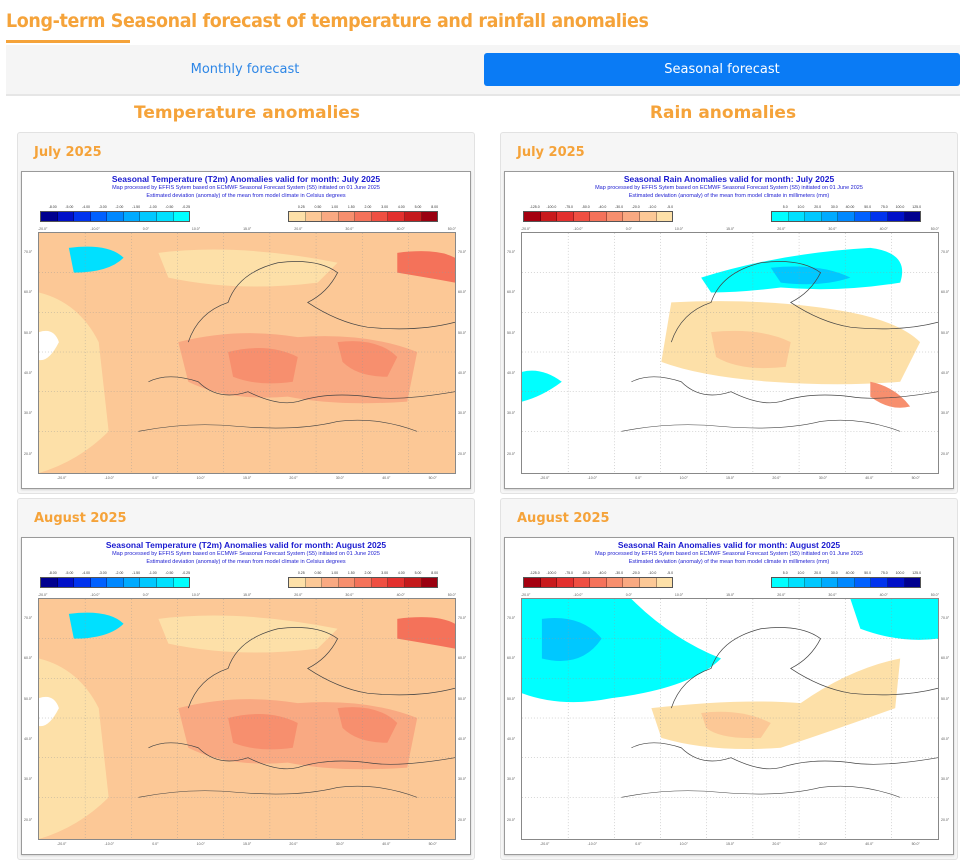 The width and height of the screenshot is (960, 864). I want to click on legend-tick: -125.0, so click(534, 573).